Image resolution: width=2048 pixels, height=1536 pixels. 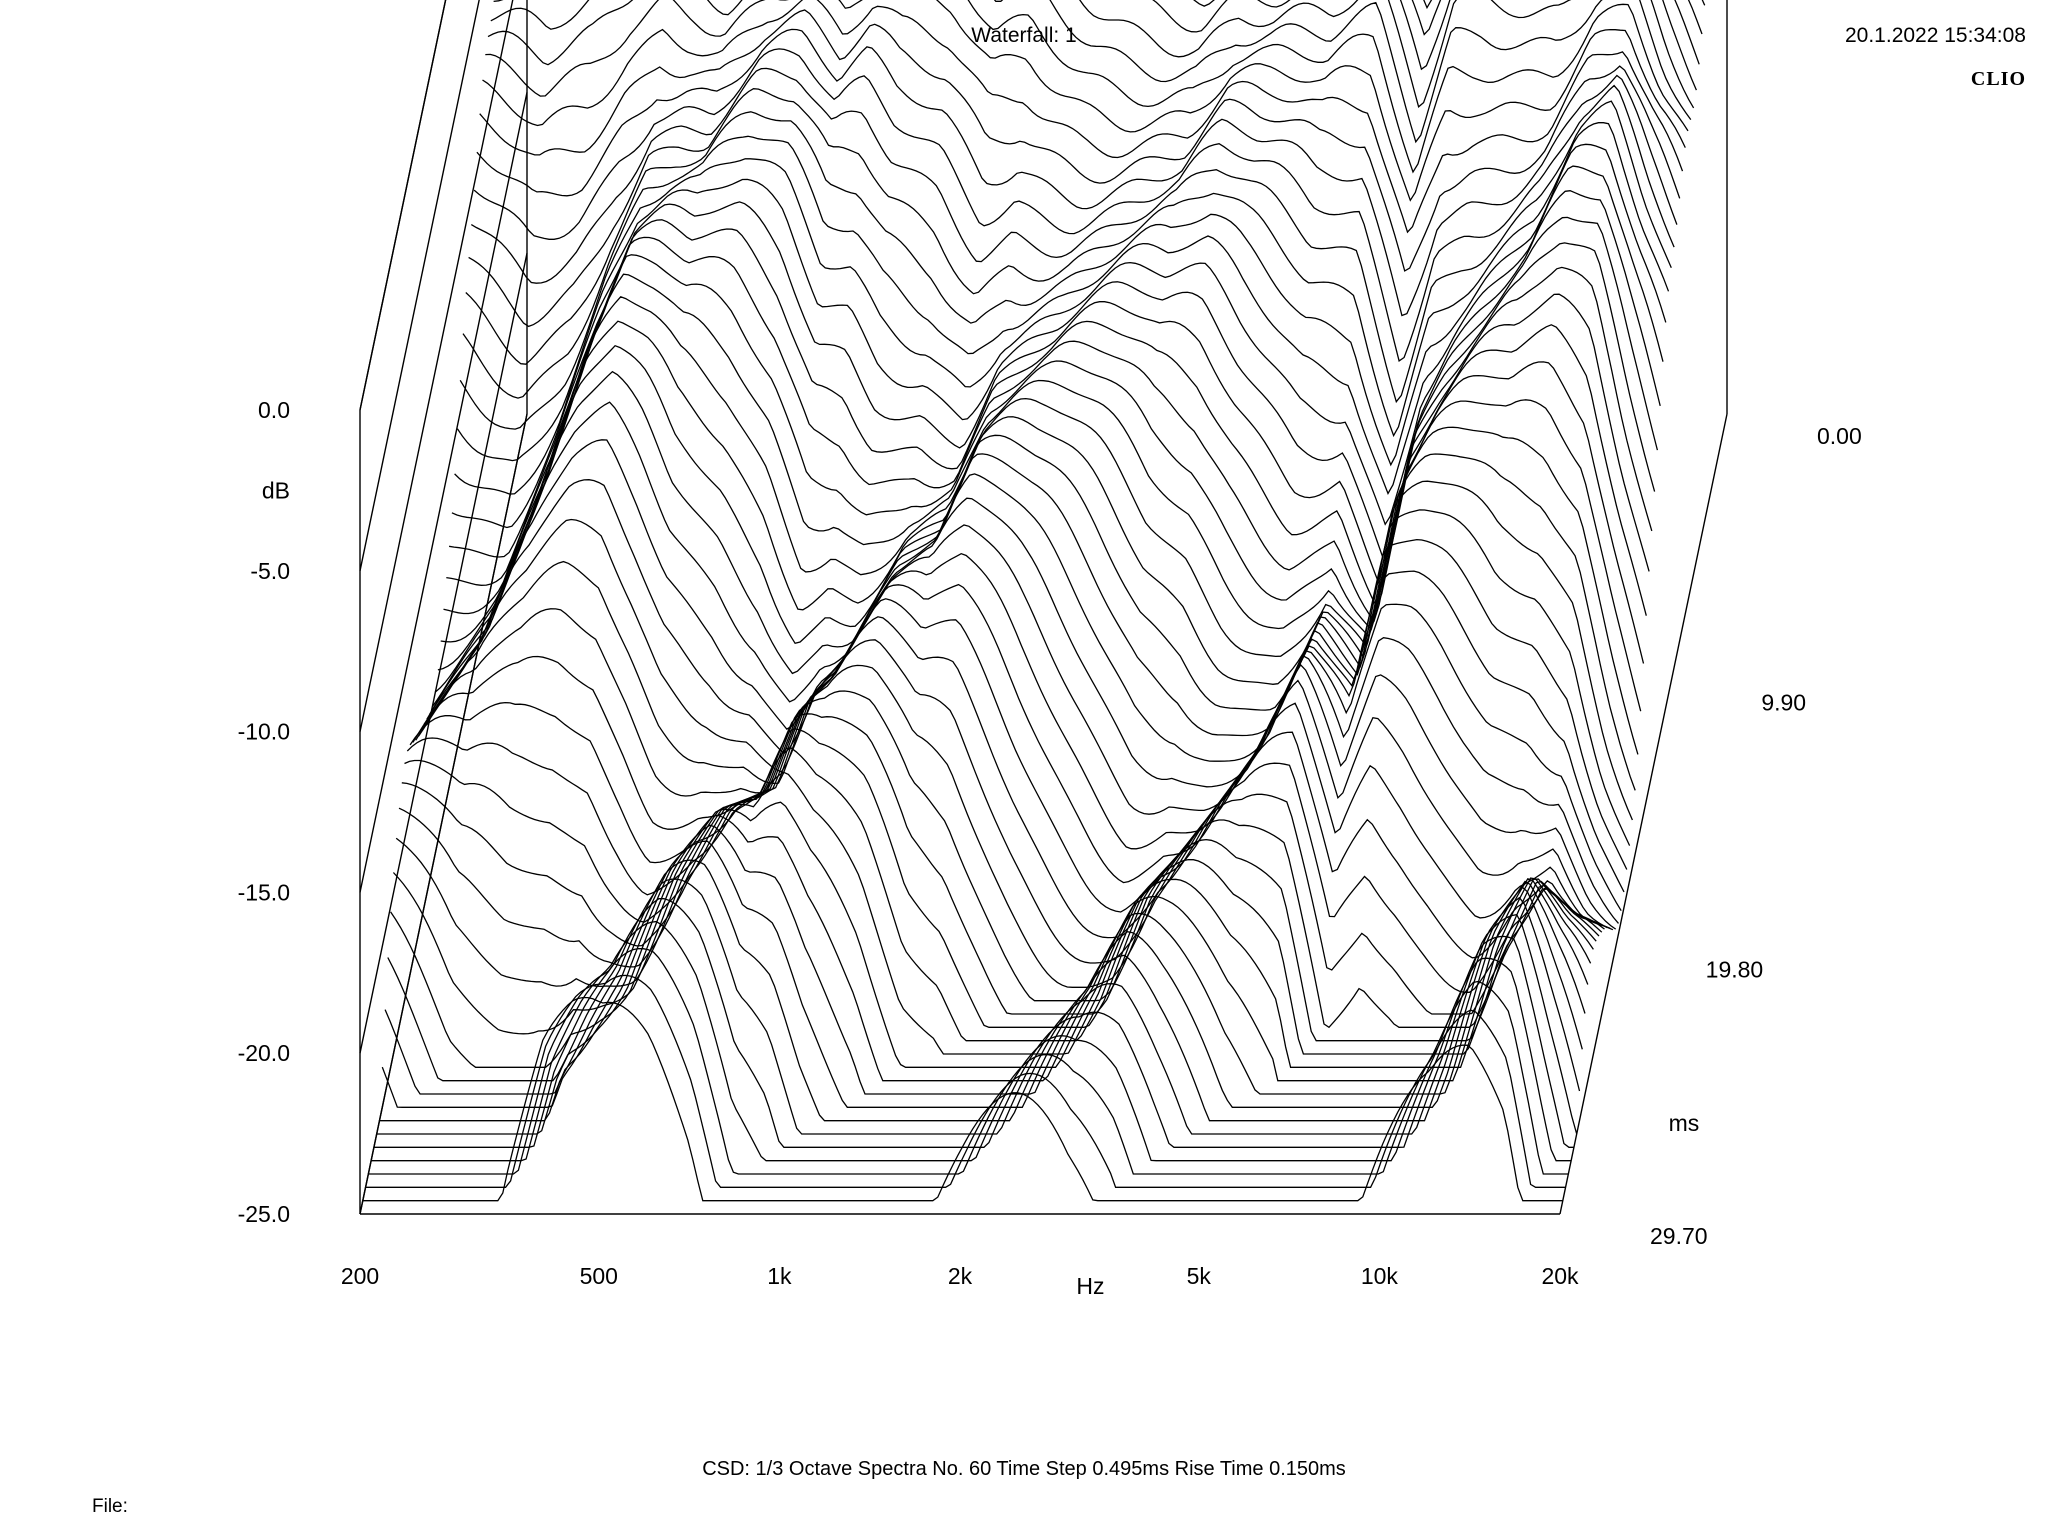 I want to click on z-tick-label-3: 29.70, so click(x=1679, y=1236).